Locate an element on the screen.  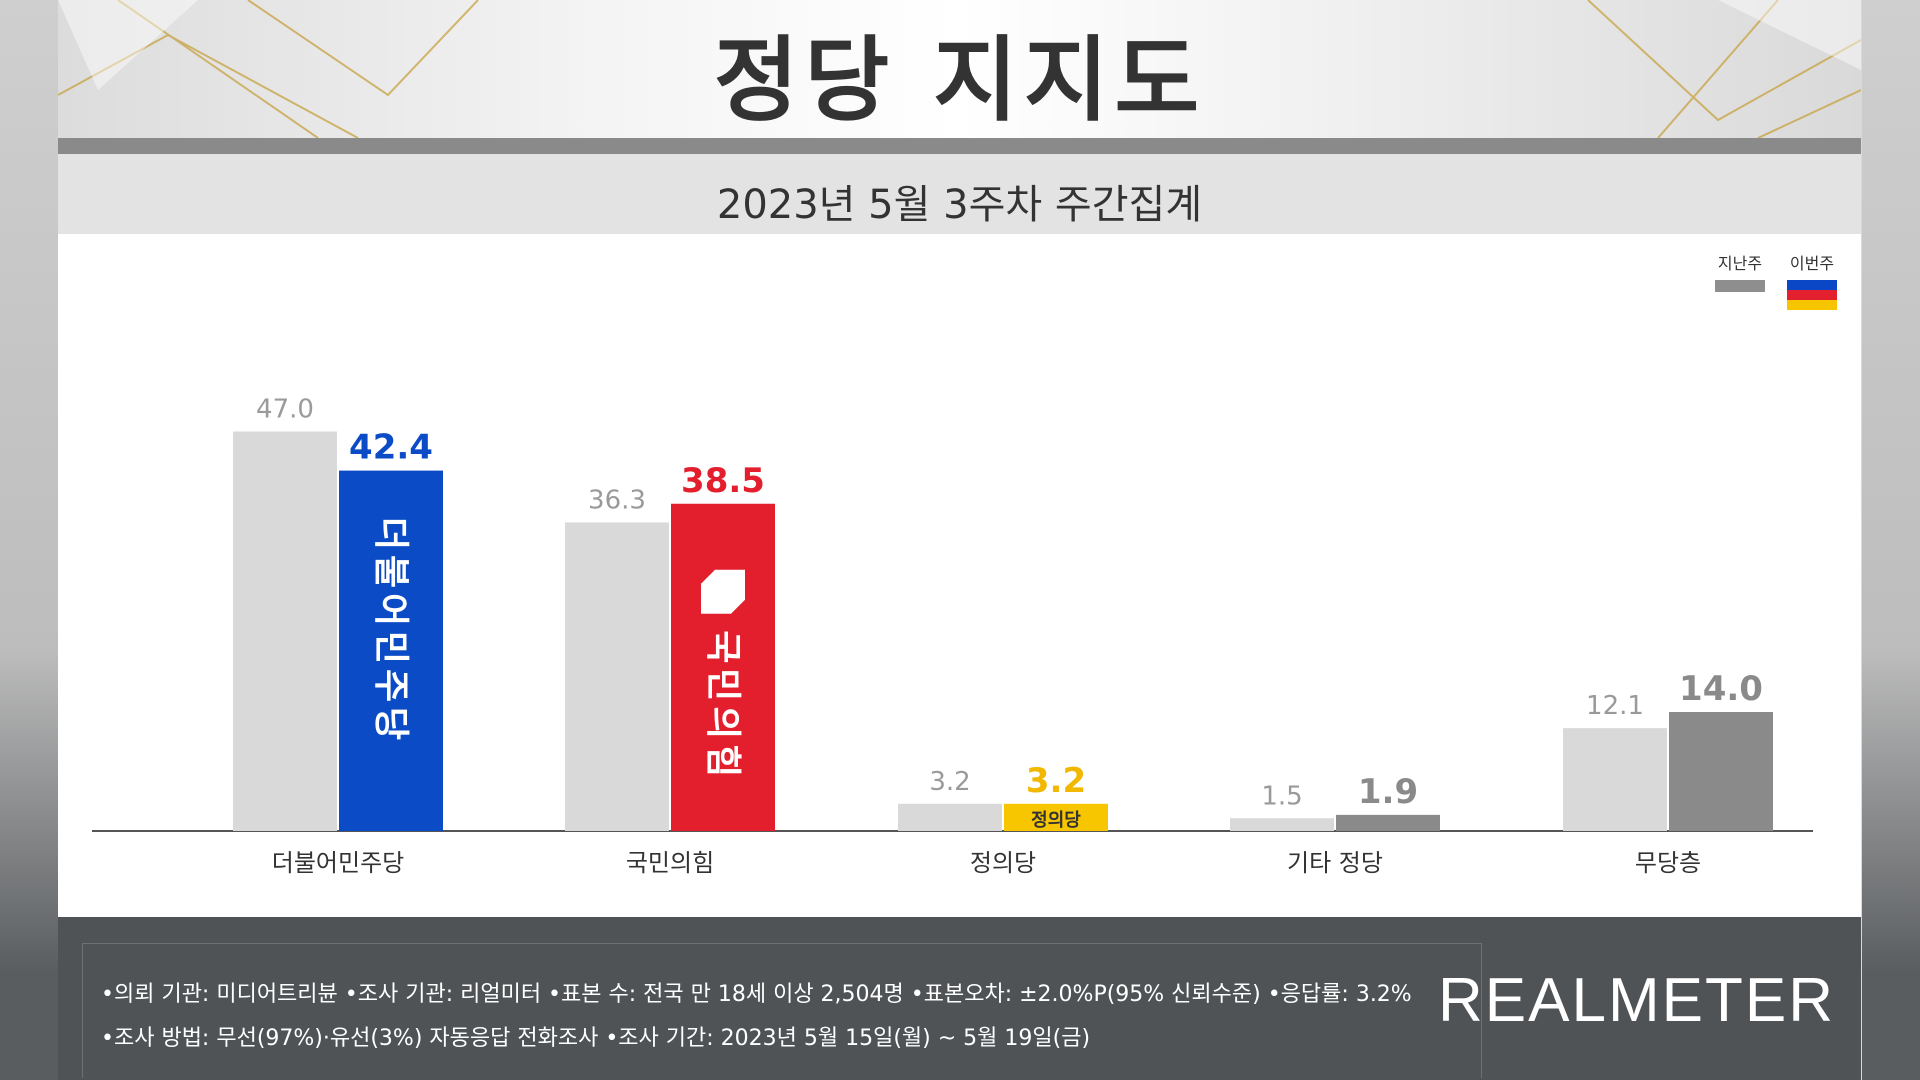
legend-swatch-curr is located at coordinates (1812, 295).